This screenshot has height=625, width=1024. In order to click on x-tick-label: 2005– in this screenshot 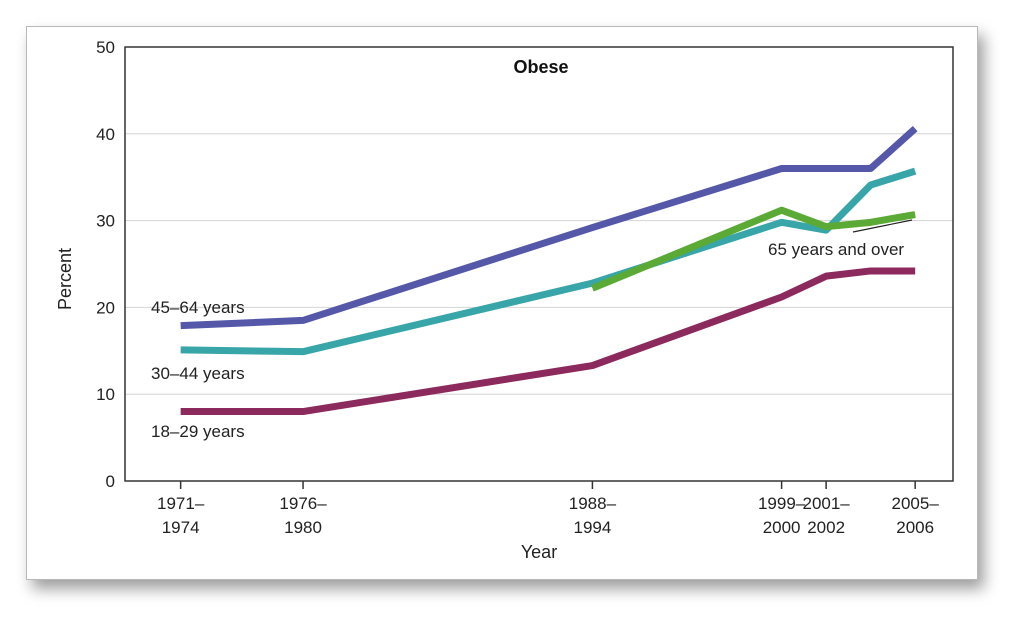, I will do `click(916, 503)`.